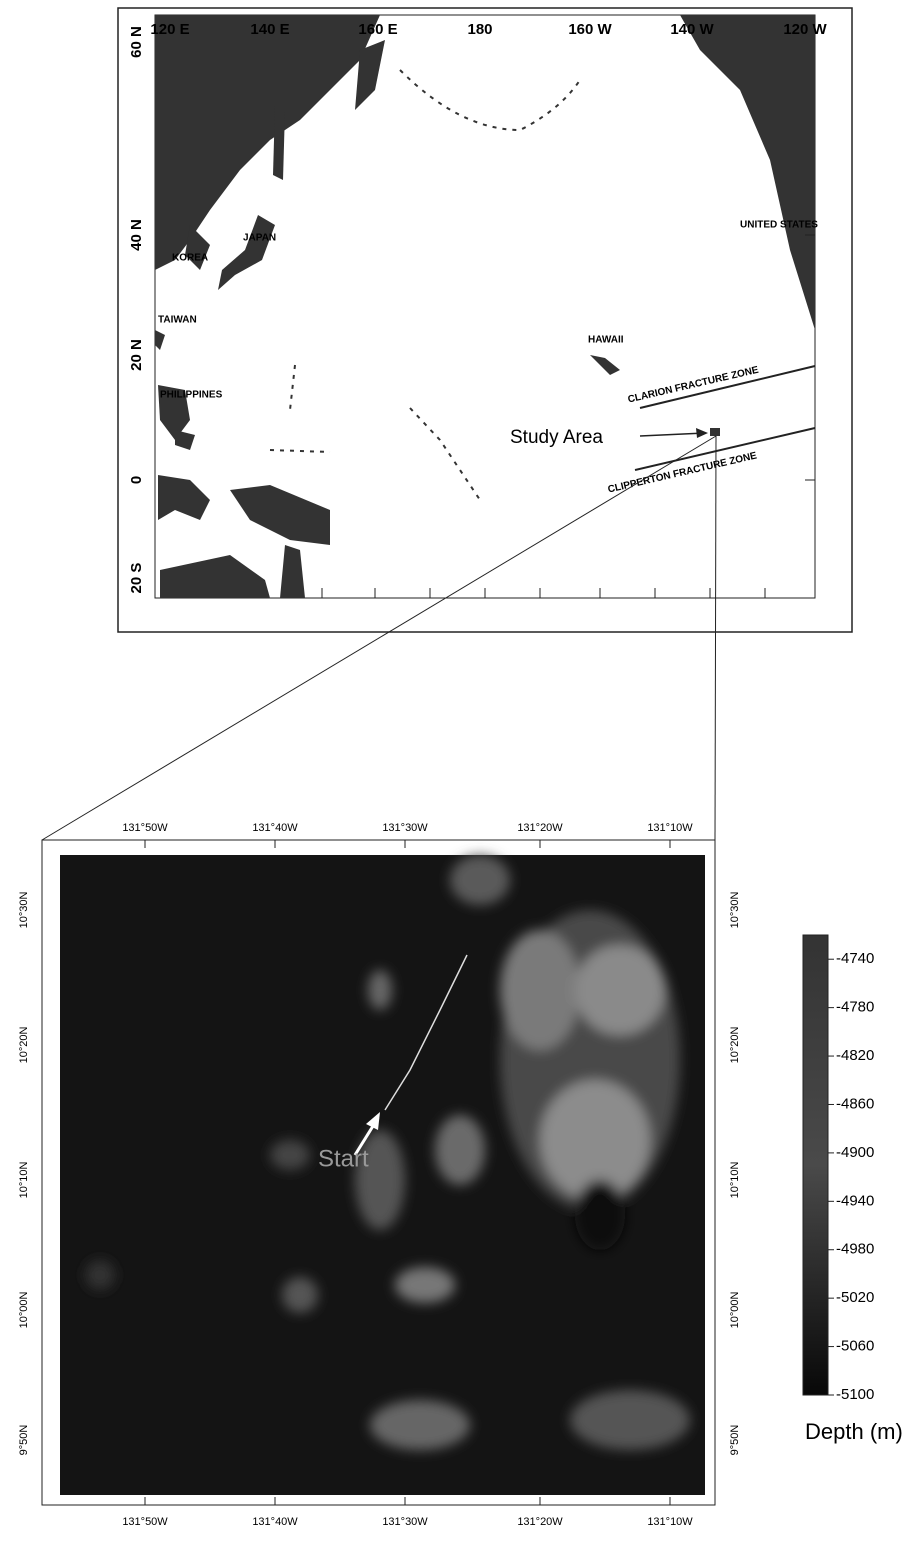  What do you see at coordinates (136, 578) in the screenshot?
I see `latitude-label: 20 S` at bounding box center [136, 578].